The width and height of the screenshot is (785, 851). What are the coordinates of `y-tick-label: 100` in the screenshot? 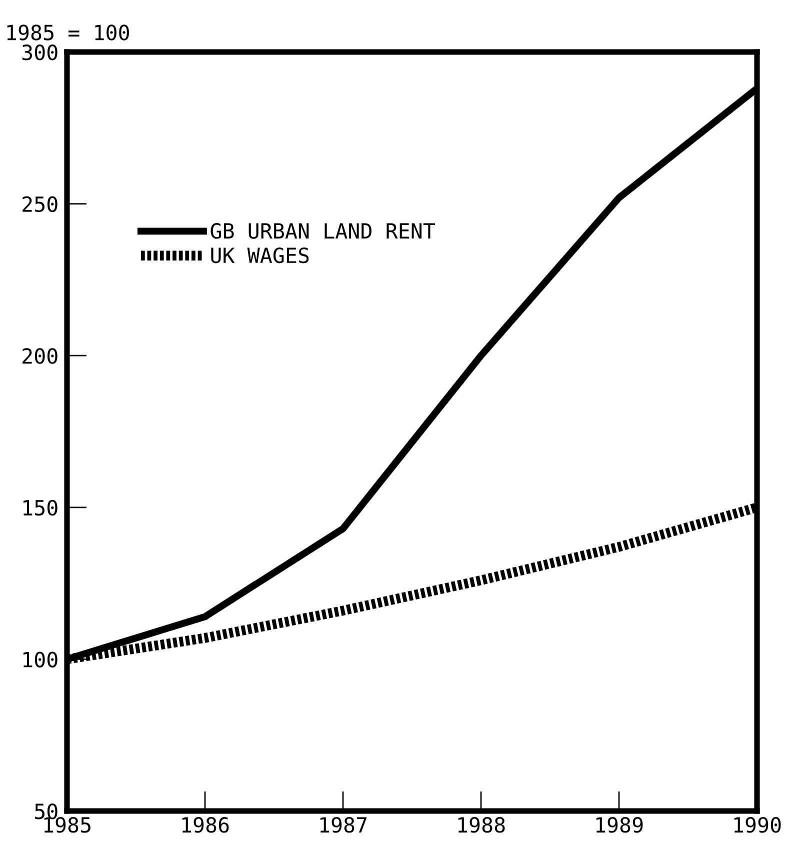 It's located at (41, 660).